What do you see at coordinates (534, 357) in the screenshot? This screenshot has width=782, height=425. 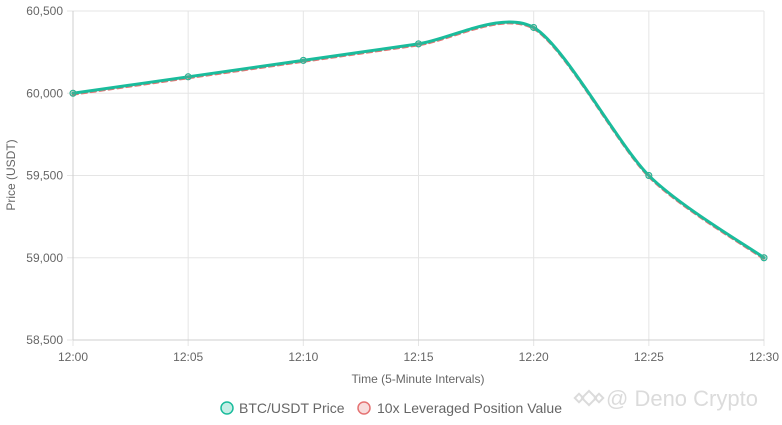 I see `x-tick-label: 12:20` at bounding box center [534, 357].